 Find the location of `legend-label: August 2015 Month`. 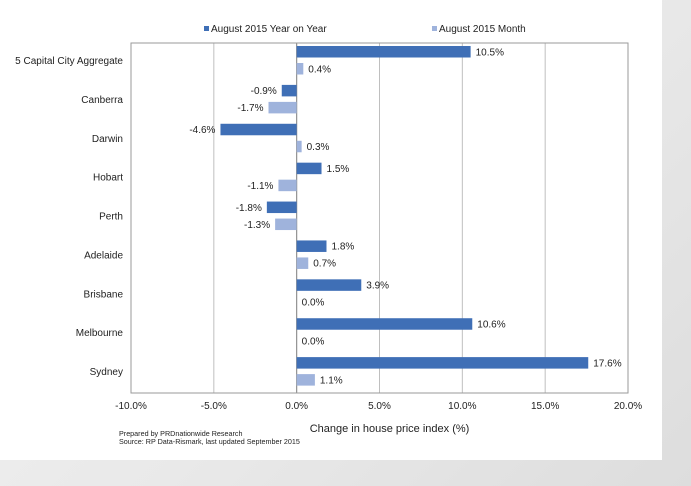

legend-label: August 2015 Month is located at coordinates (482, 29).